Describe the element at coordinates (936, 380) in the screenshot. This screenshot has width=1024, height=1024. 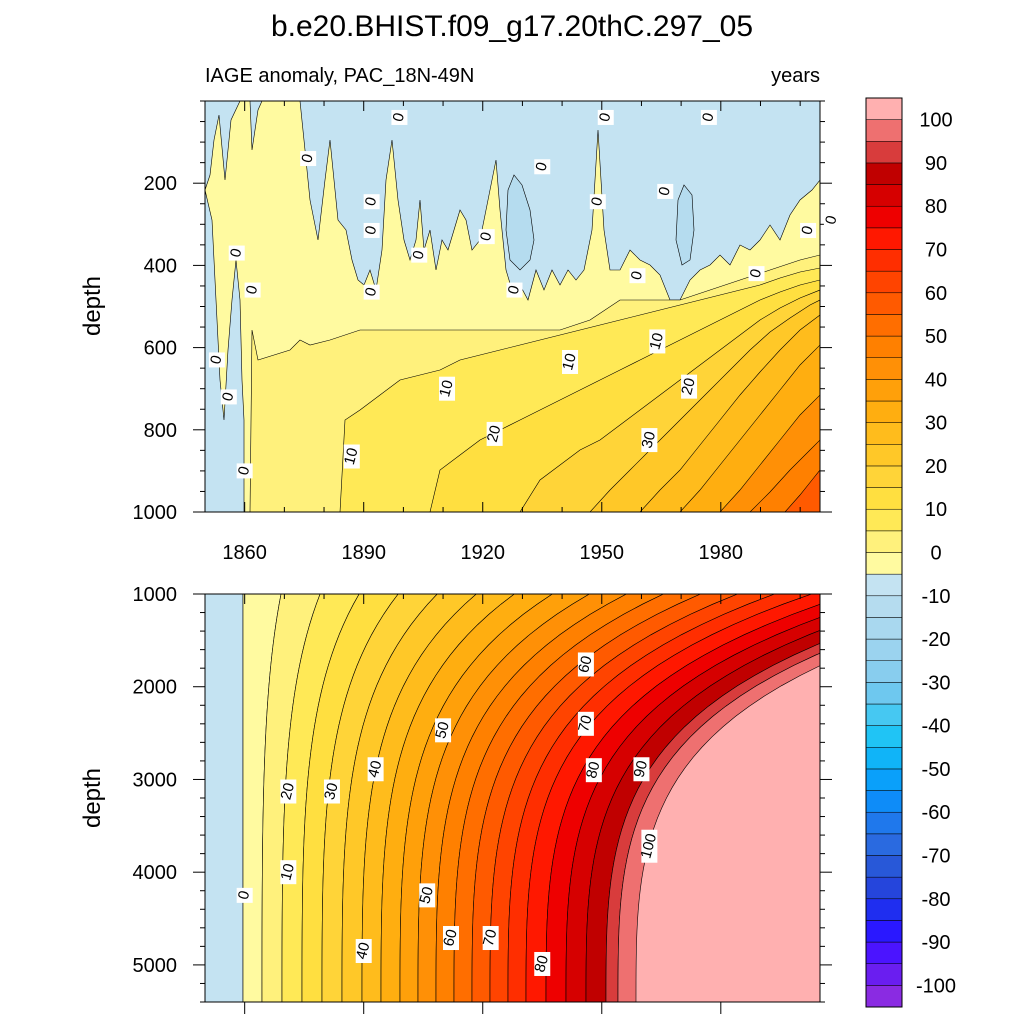
I see `colorbar-tick-label: 40` at that location.